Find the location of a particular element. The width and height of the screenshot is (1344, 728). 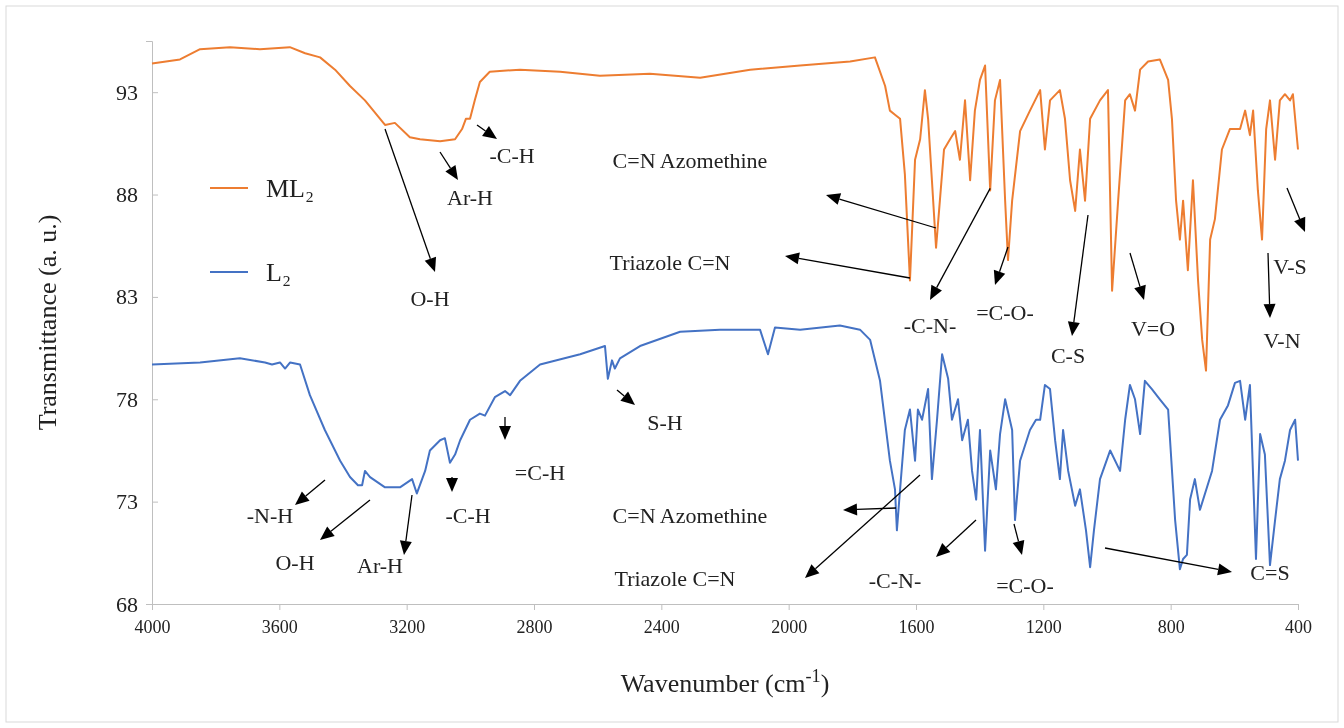

annotation: C=S is located at coordinates (1270, 572).